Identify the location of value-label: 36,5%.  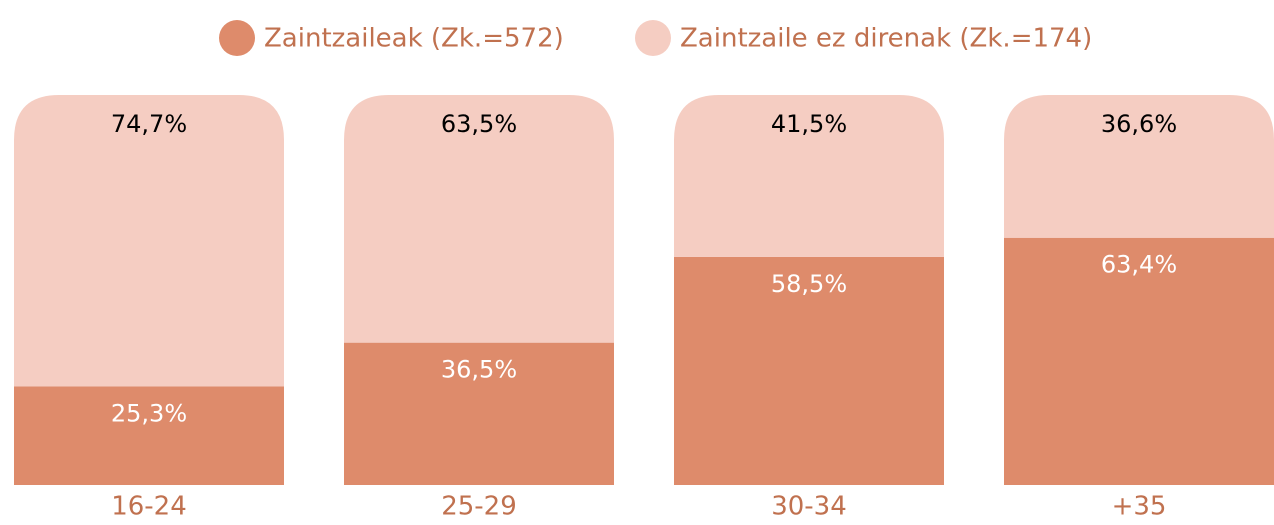
(479, 370).